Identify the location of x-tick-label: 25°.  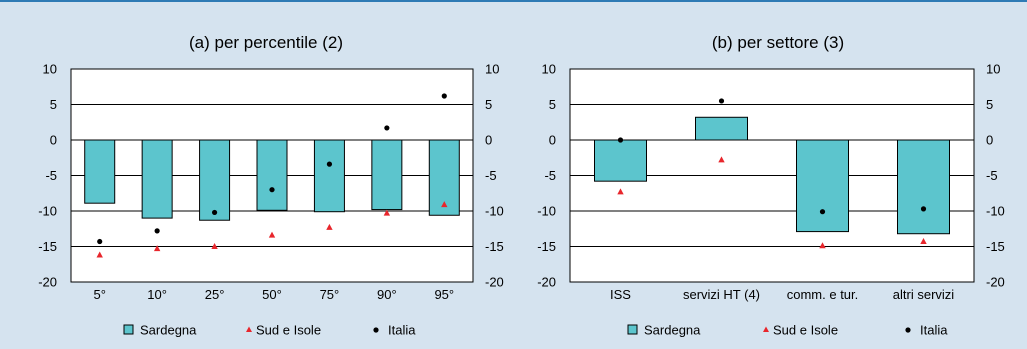
(215, 294).